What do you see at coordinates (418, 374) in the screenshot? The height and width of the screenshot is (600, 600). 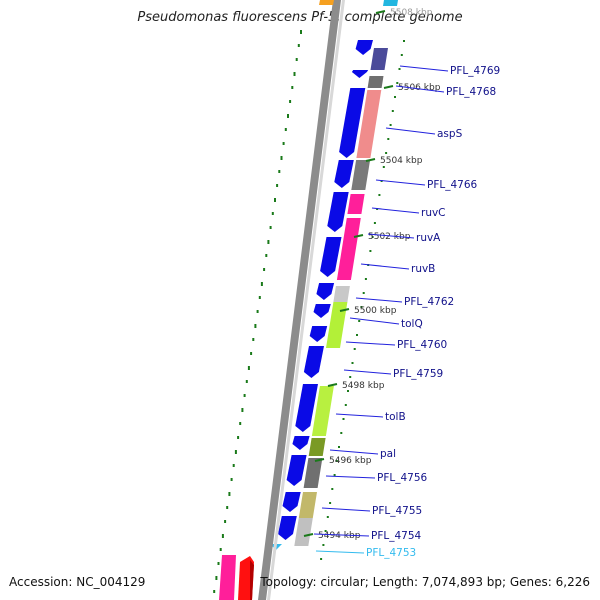 I see `gene-label-pfl-4759: PFL_4759` at bounding box center [418, 374].